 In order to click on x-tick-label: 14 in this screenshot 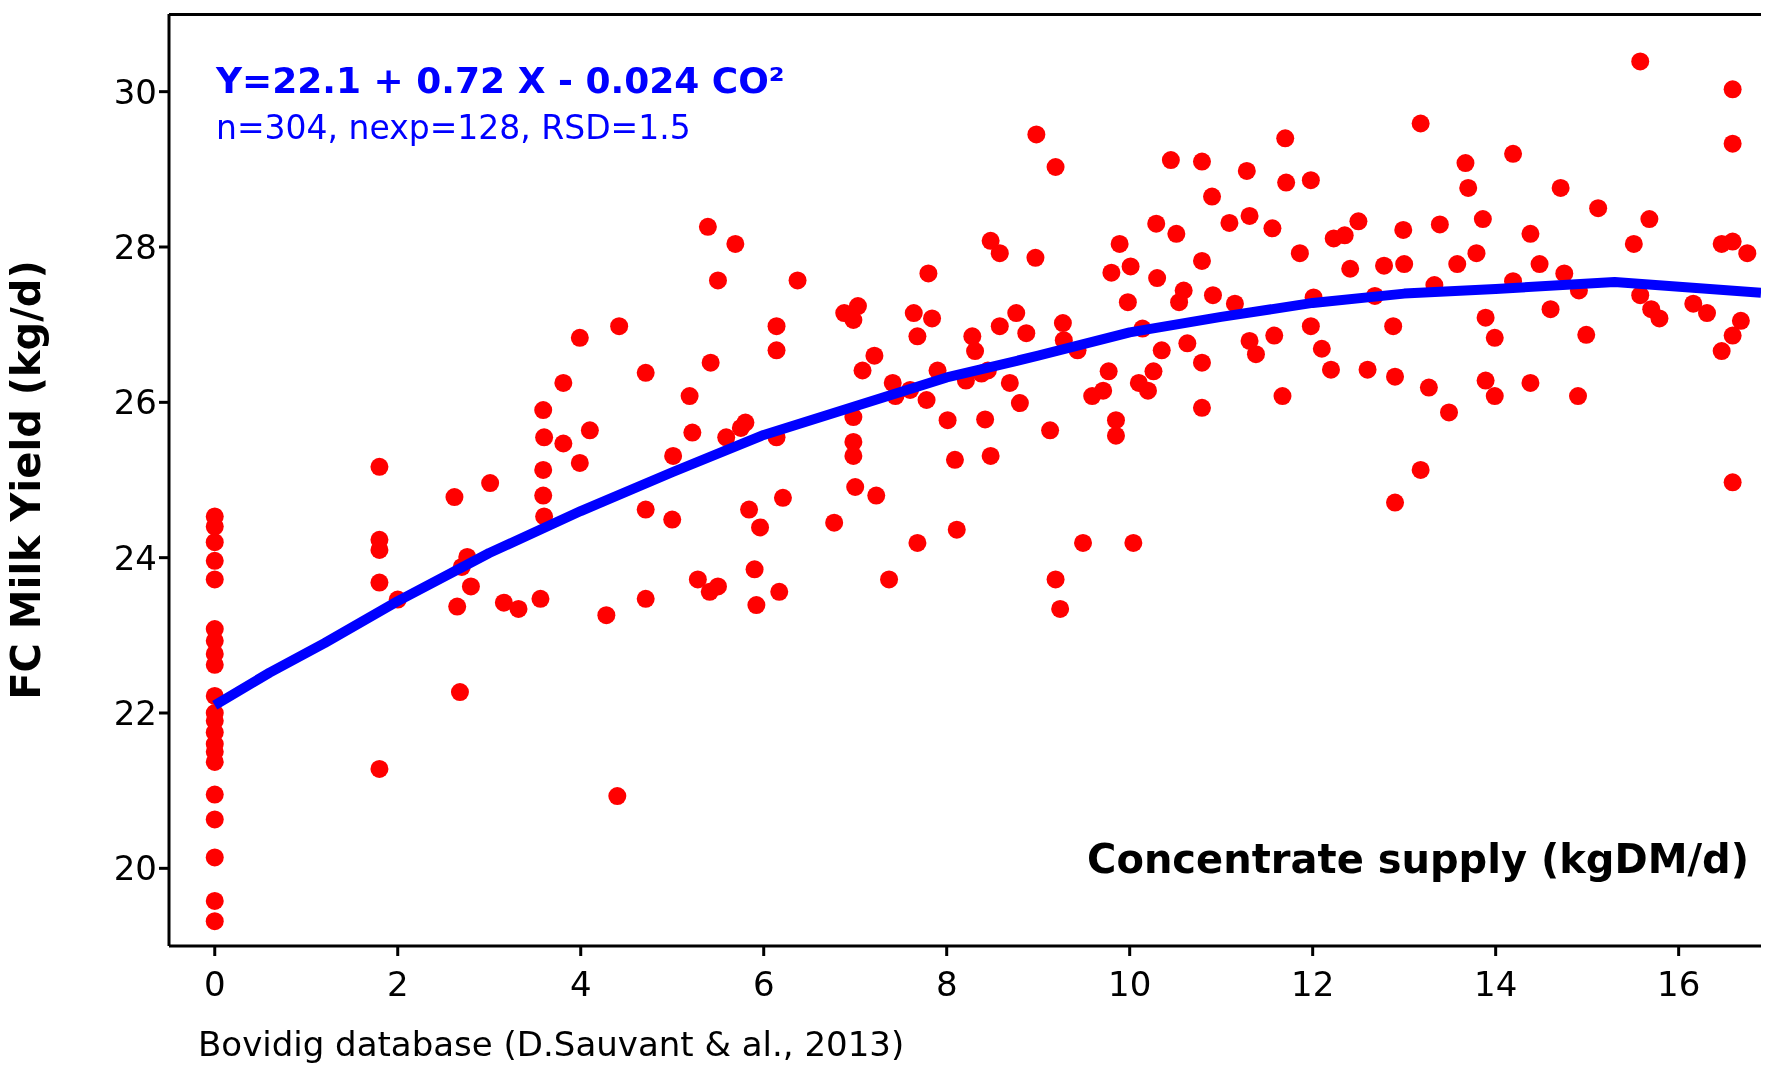, I will do `click(1496, 984)`.